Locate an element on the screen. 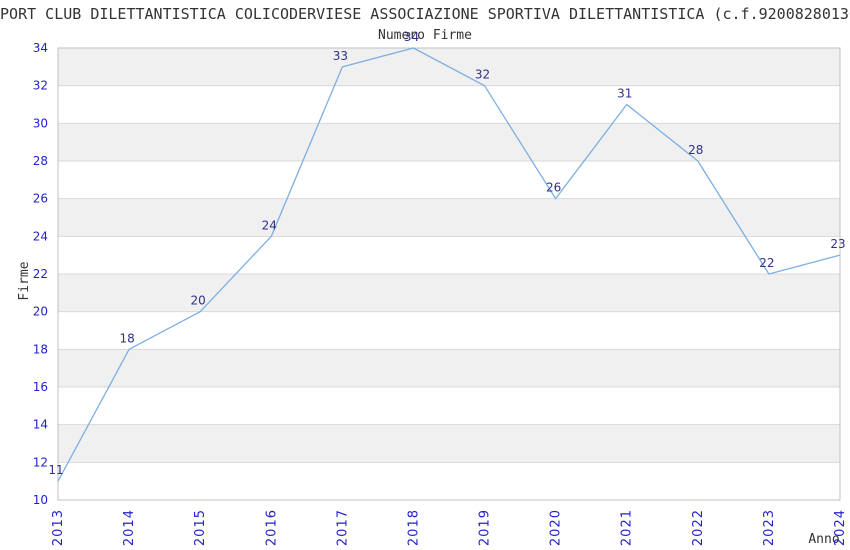  y-tick-label: 34 is located at coordinates (40, 48).